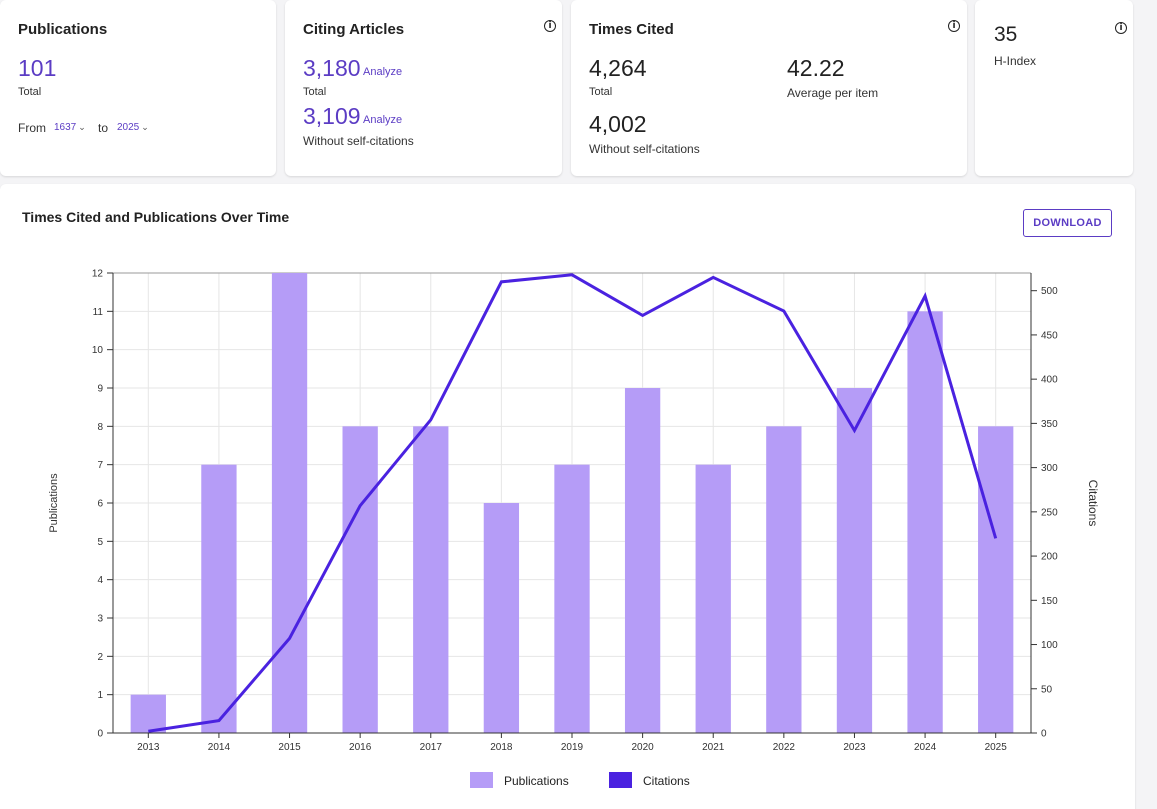 This screenshot has height=809, width=1157. What do you see at coordinates (1006, 34) in the screenshot?
I see `h-index-value: 35` at bounding box center [1006, 34].